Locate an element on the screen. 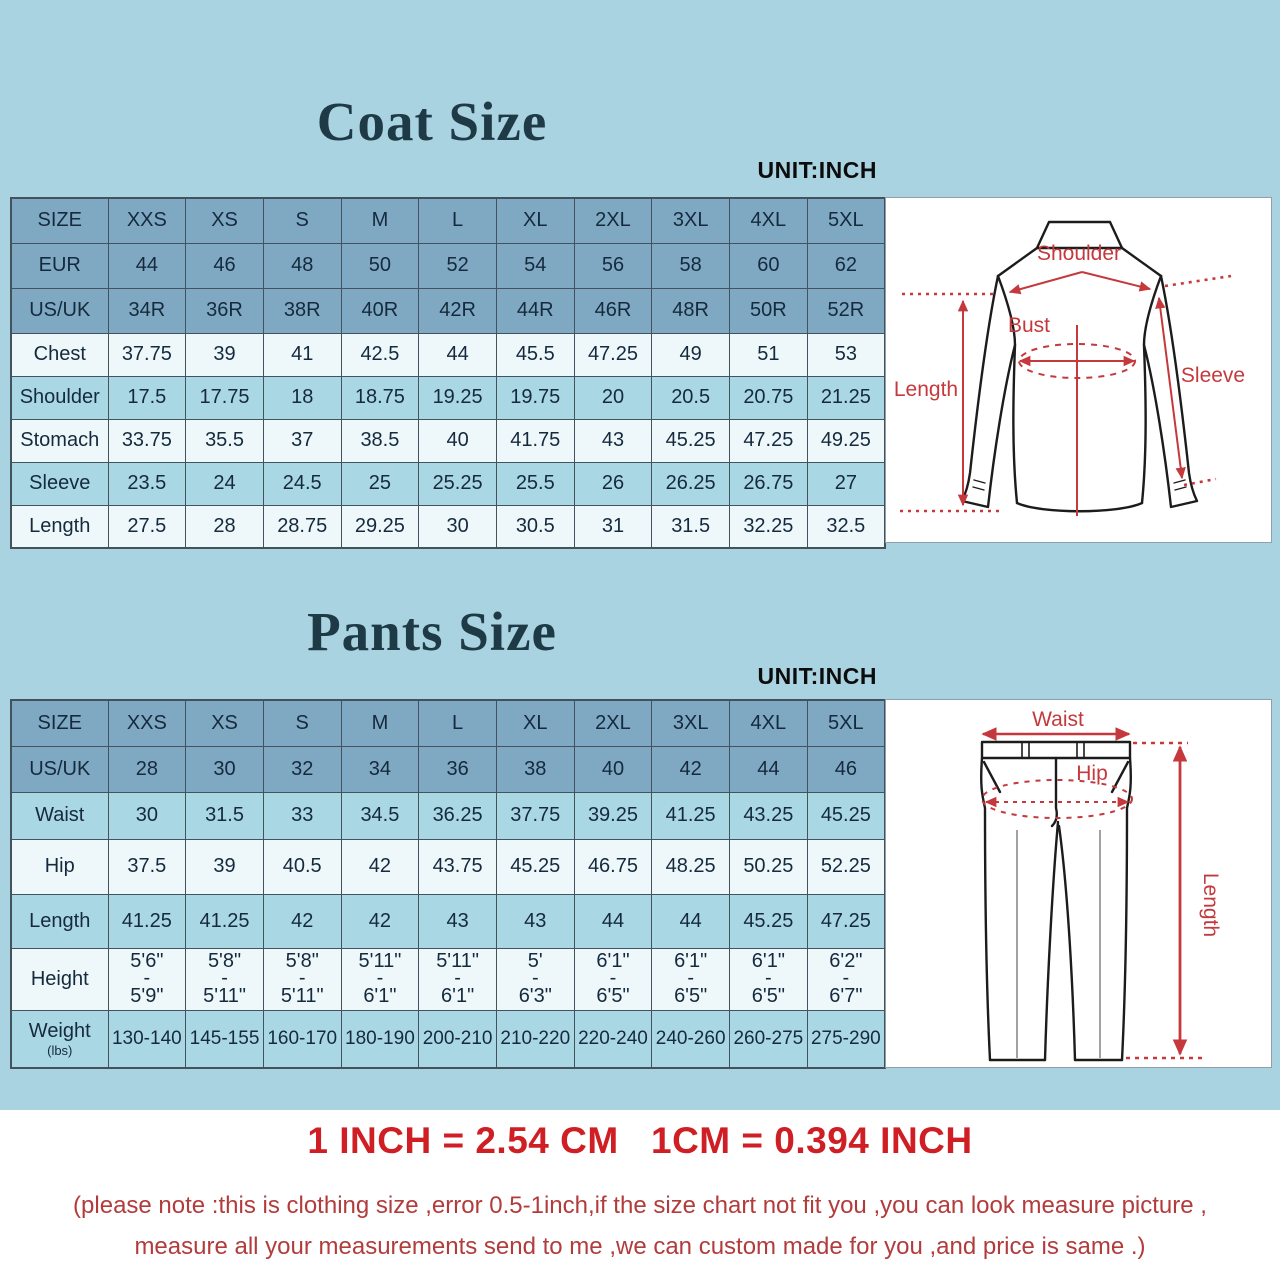  table-cell: 36R is located at coordinates (224, 310).